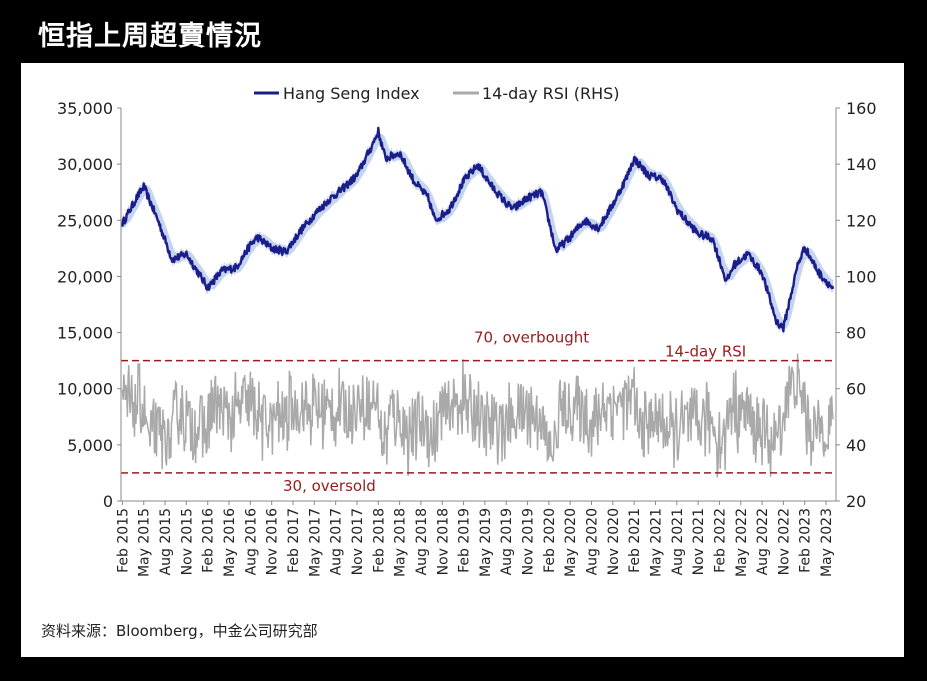 This screenshot has width=927, height=681. Describe the element at coordinates (150, 36) in the screenshot. I see `page-title: 恒指上周超賣情況` at that location.